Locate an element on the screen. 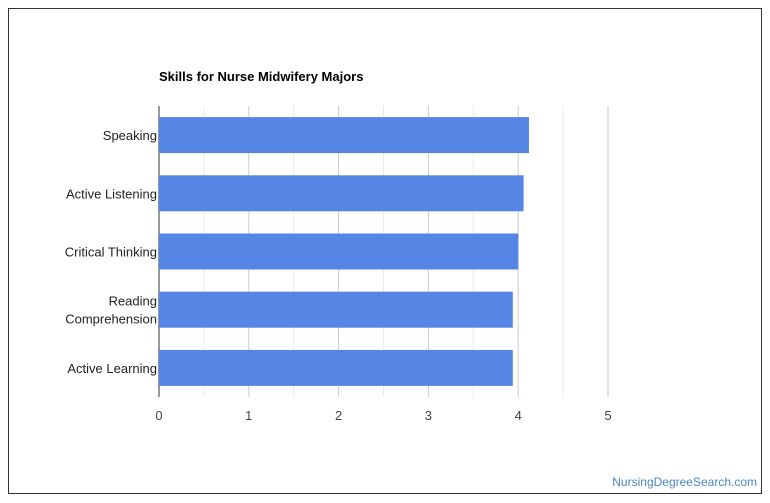 The width and height of the screenshot is (770, 503). chart-title: Skills for Nurse Midwifery Majors is located at coordinates (261, 76).